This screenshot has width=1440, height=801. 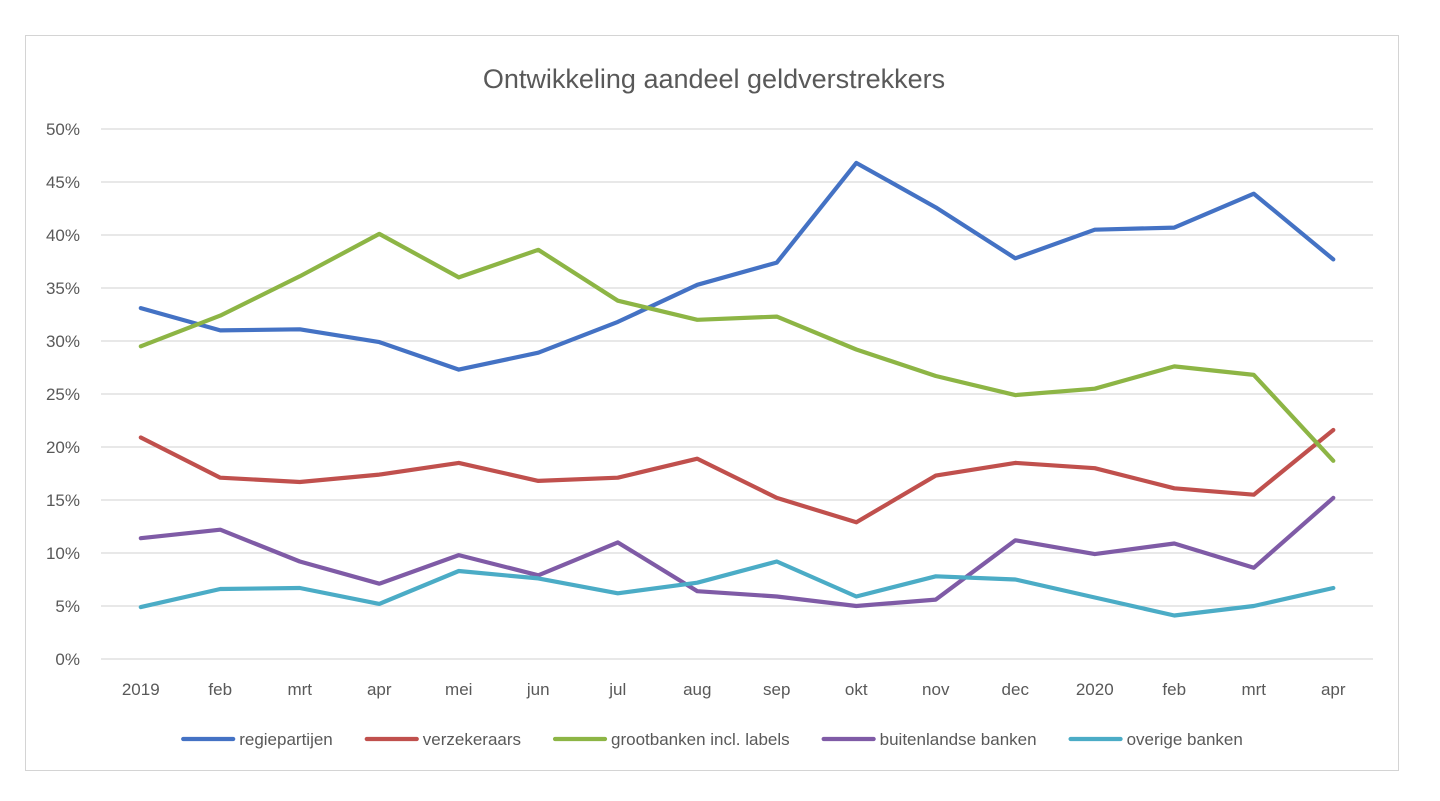 What do you see at coordinates (63, 129) in the screenshot?
I see `y-tick-label: 50%` at bounding box center [63, 129].